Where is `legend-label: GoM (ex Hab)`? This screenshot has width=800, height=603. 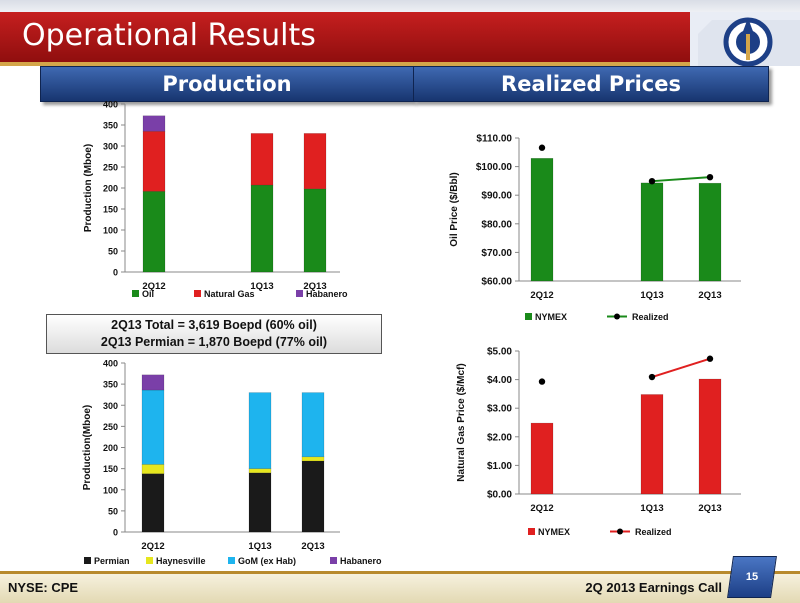
legend-label: GoM (ex Hab) is located at coordinates (267, 561).